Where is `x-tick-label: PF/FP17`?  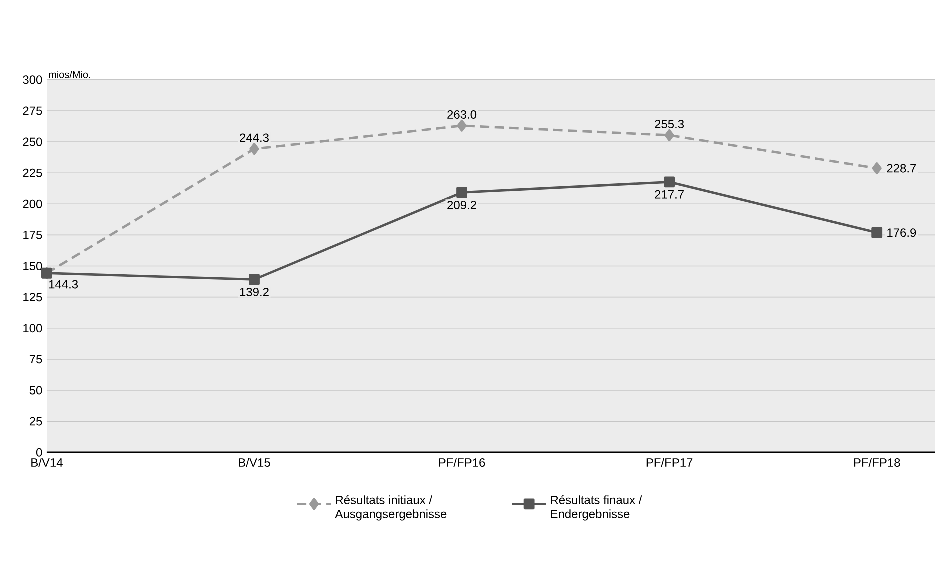
x-tick-label: PF/FP17 is located at coordinates (669, 463).